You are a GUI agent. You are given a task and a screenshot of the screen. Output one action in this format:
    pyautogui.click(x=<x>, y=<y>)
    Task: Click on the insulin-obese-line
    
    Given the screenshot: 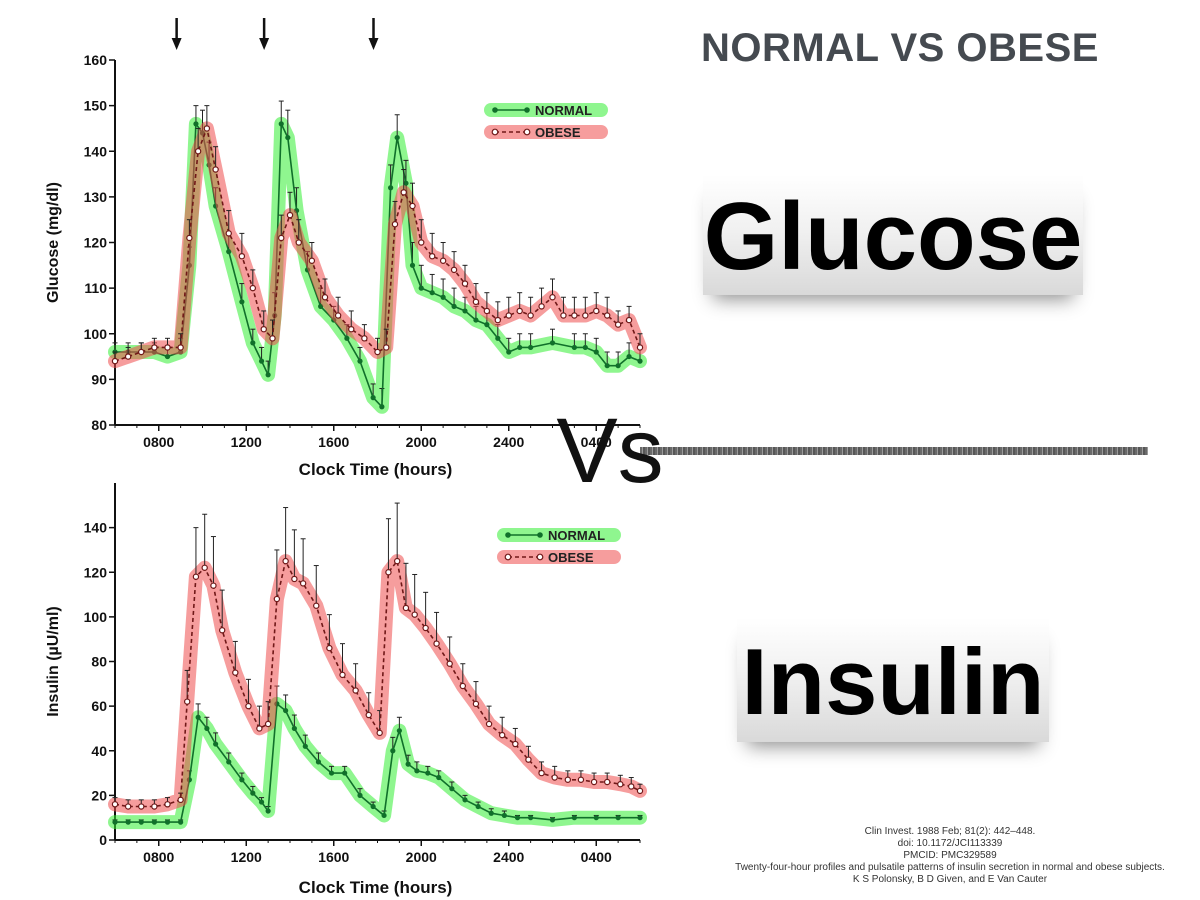 What is the action you would take?
    pyautogui.click(x=377, y=684)
    